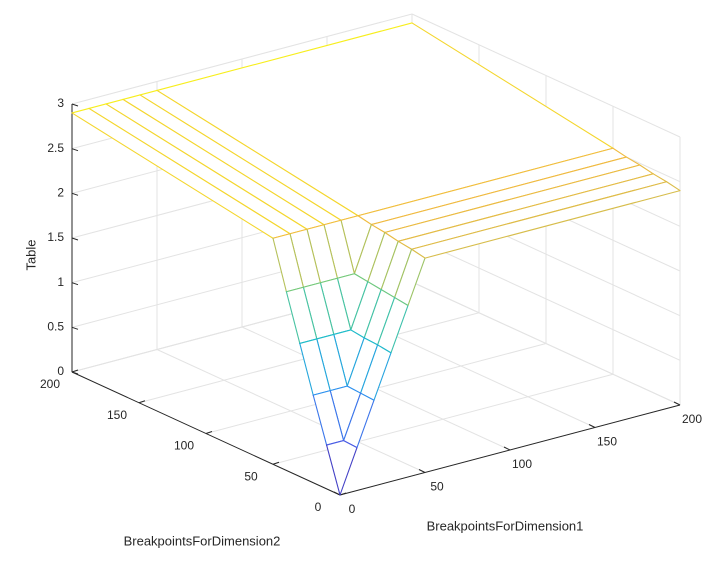 This screenshot has height=564, width=723. Describe the element at coordinates (55, 148) in the screenshot. I see `z-tick-label: 2.5` at that location.